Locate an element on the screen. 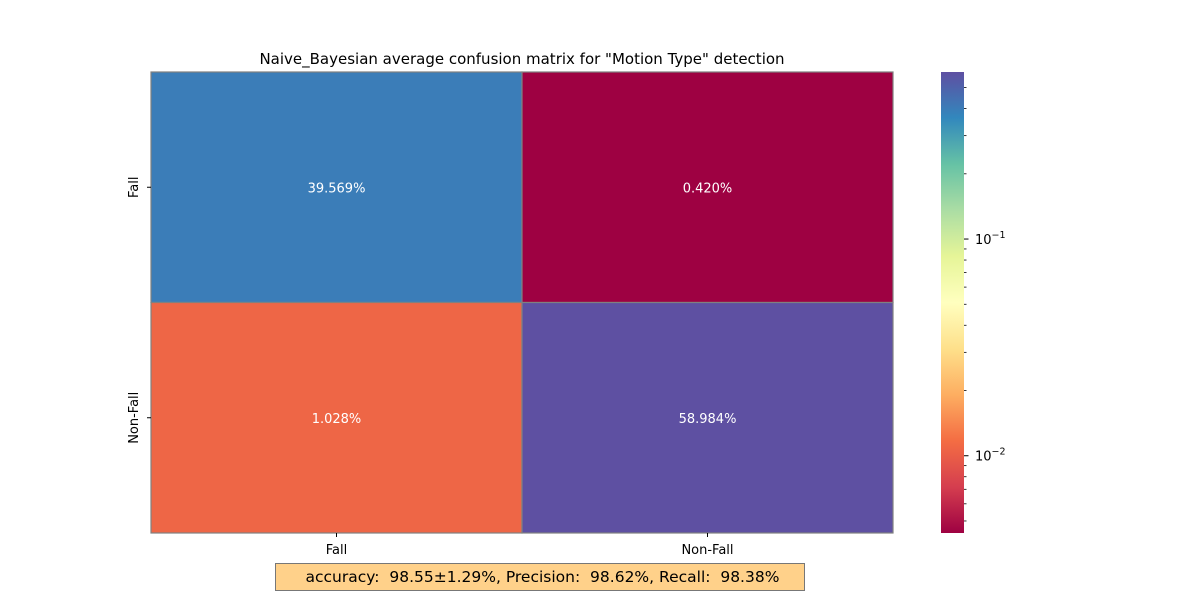 This screenshot has height=600, width=1200. colorbar-gradient is located at coordinates (952, 302).